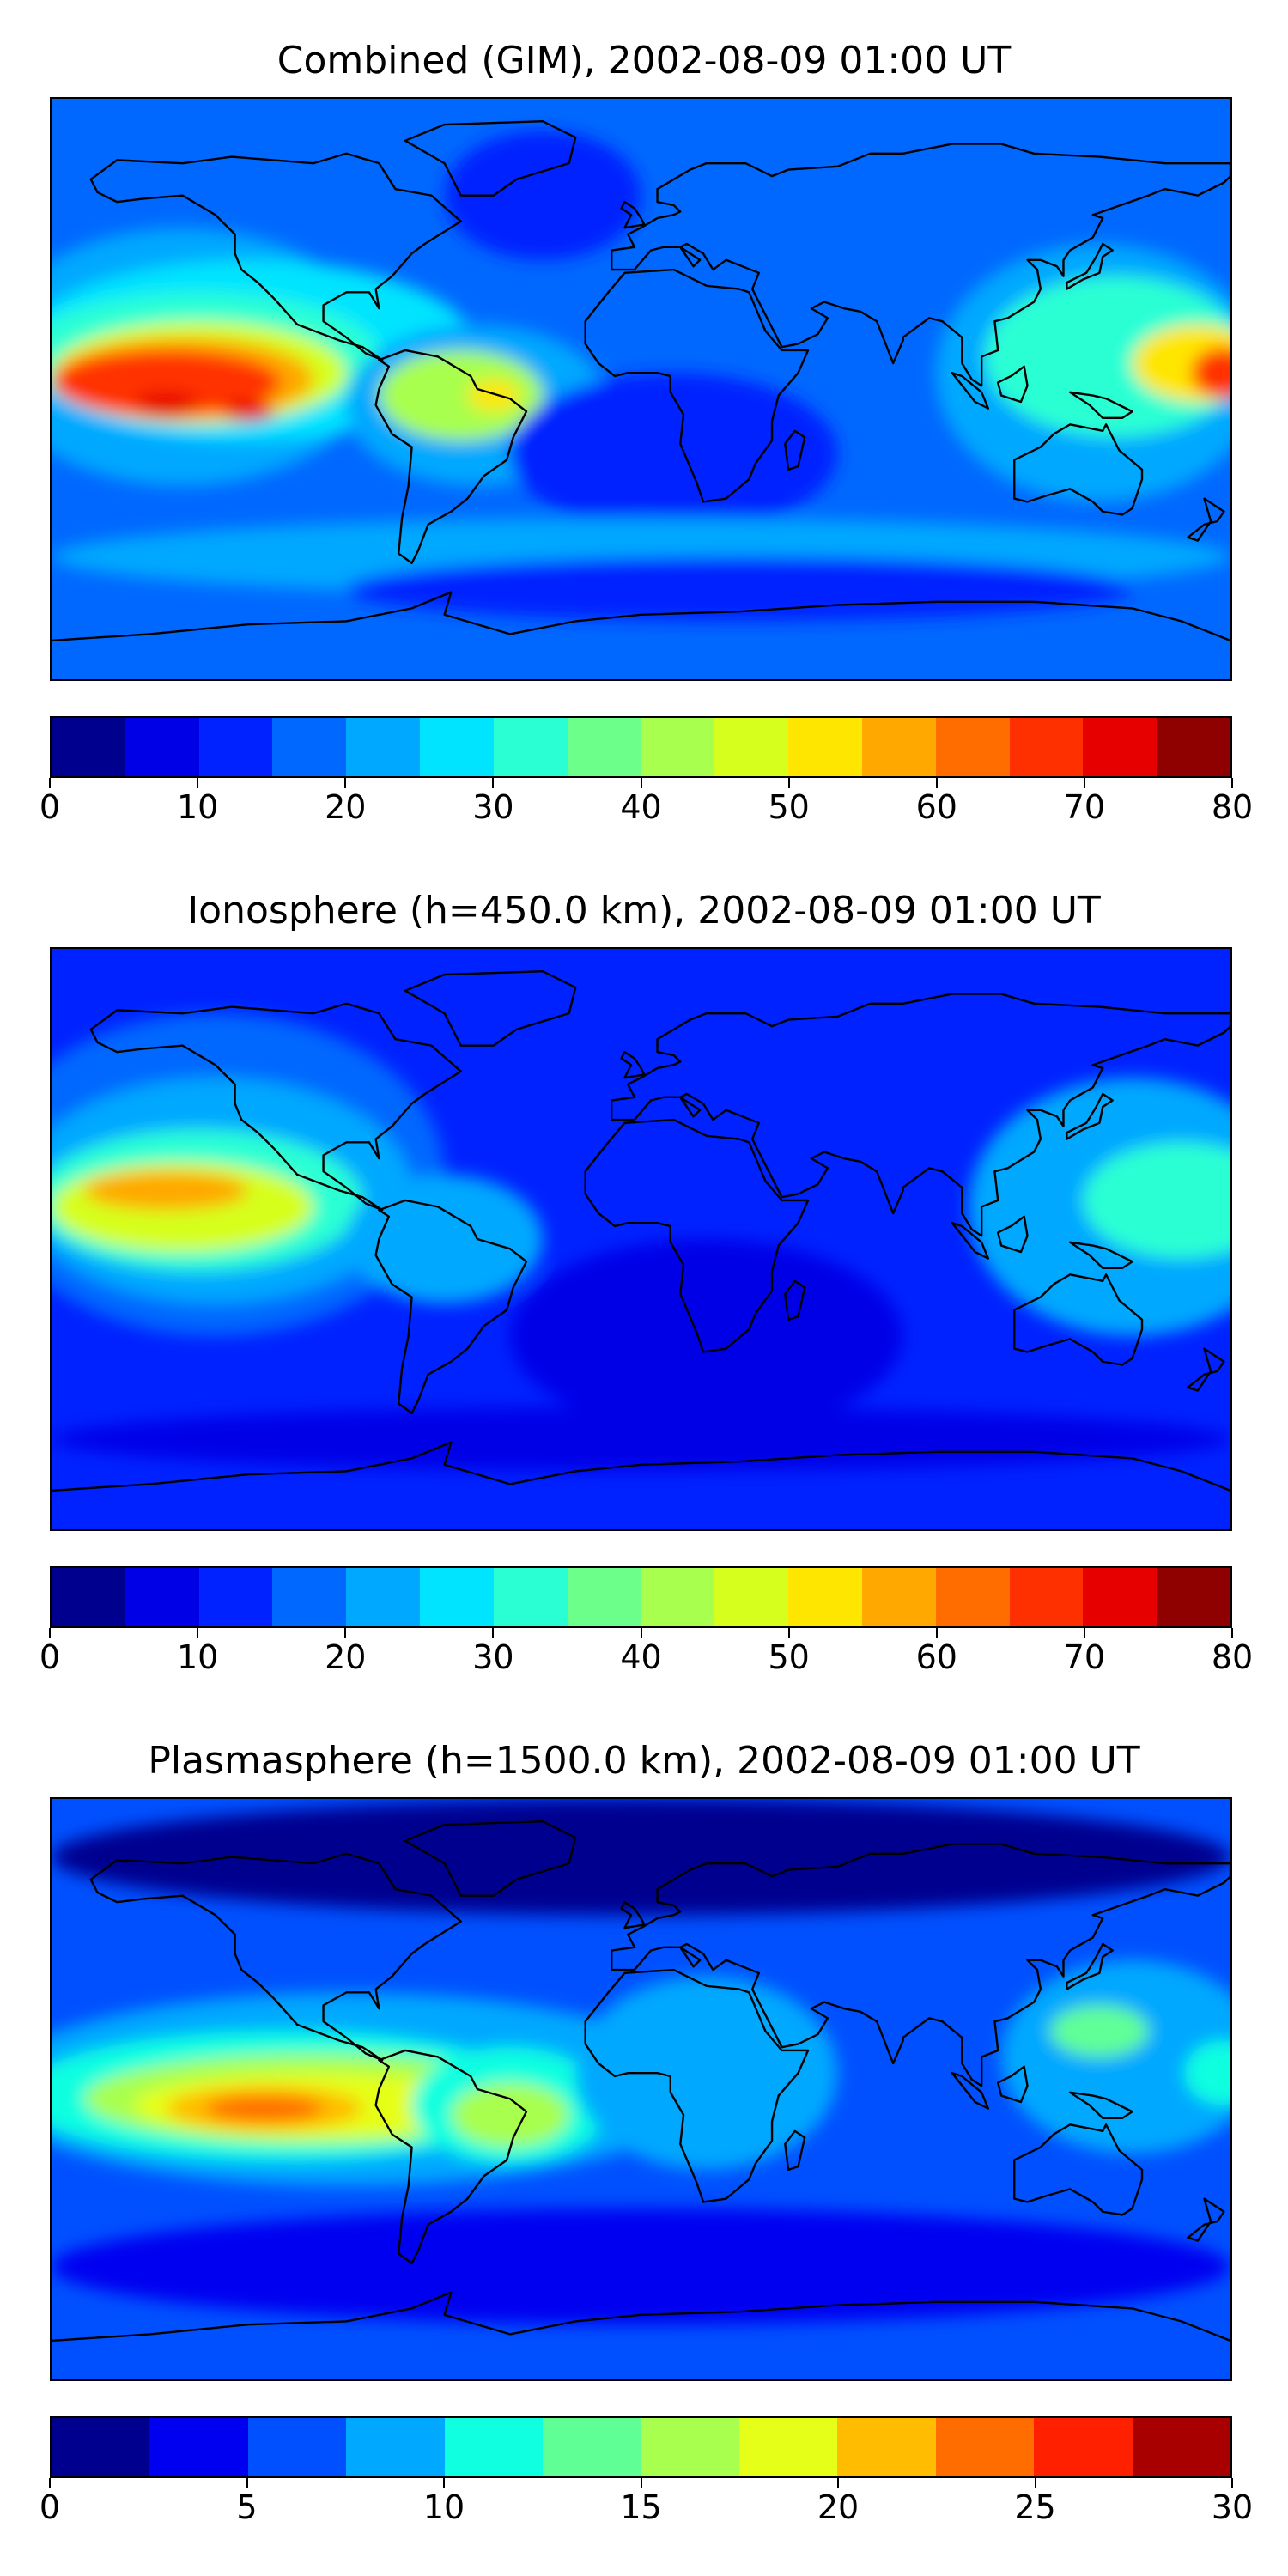 The image size is (1288, 2576). I want to click on colorbar-tick-label: 0, so click(50, 2507).